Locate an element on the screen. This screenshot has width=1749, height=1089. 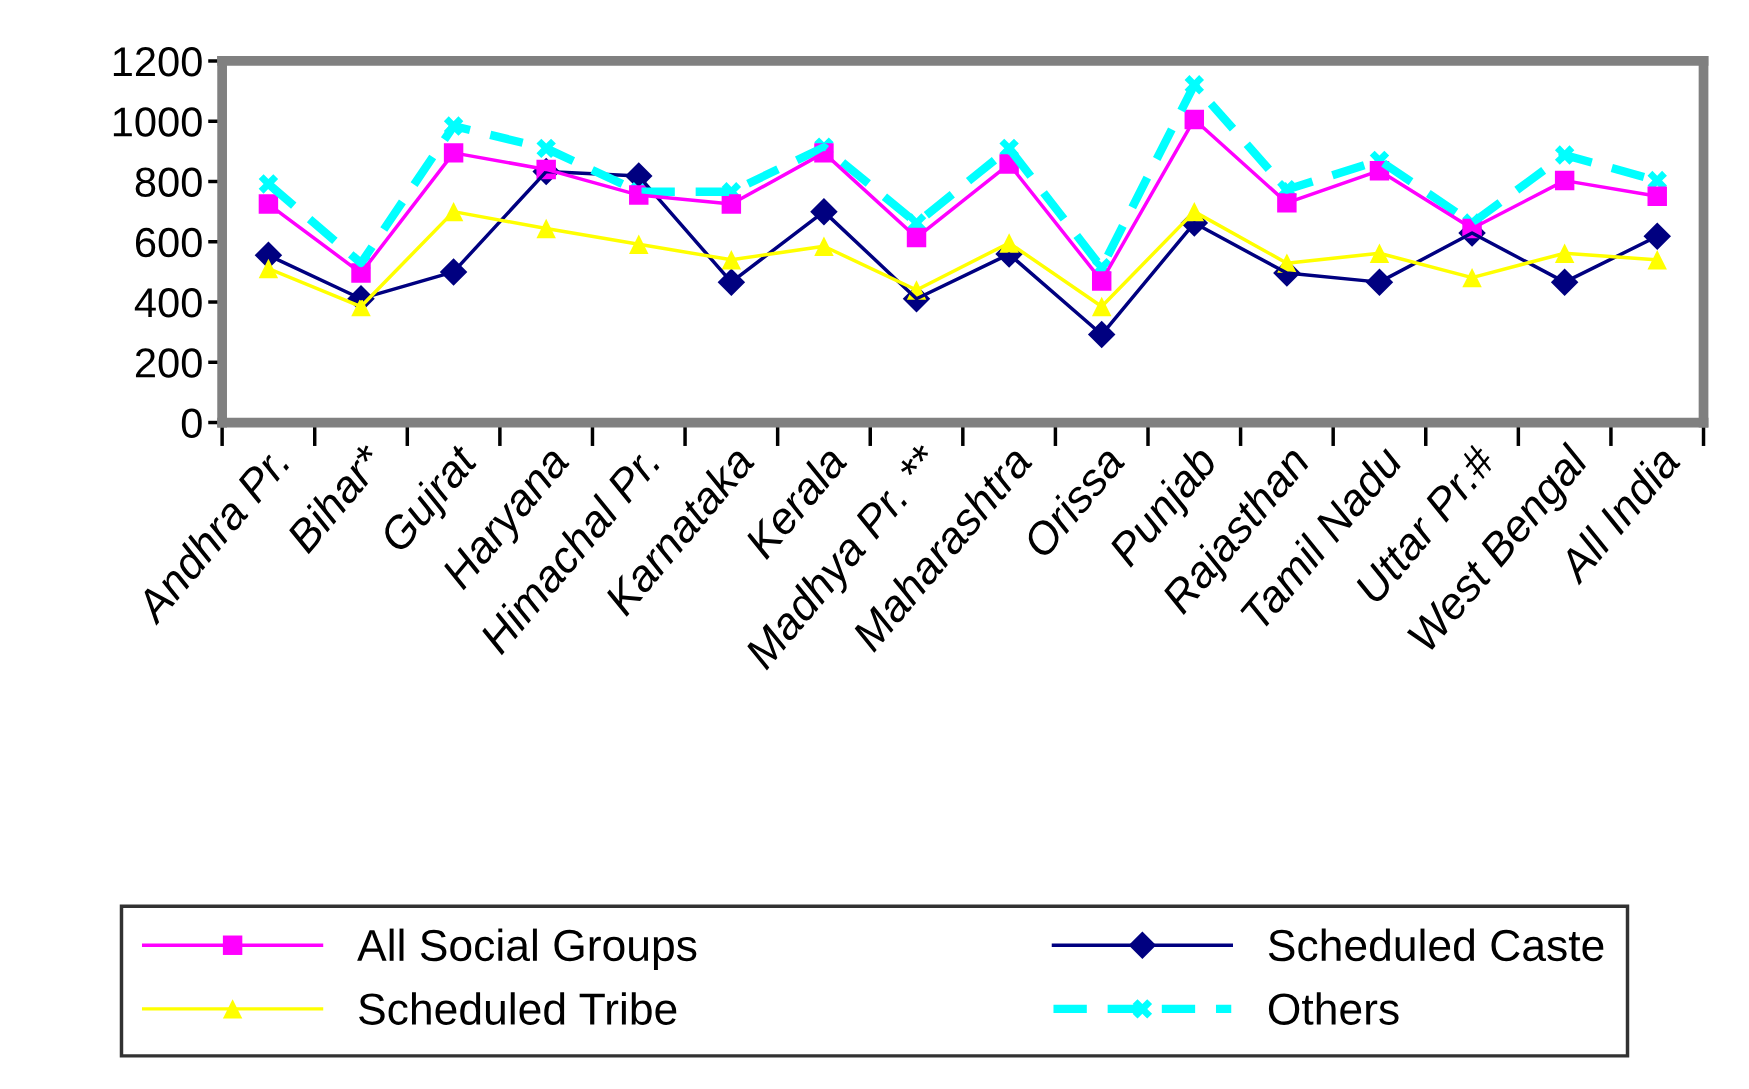
legend-label: Scheduled Tribe is located at coordinates (518, 1008).